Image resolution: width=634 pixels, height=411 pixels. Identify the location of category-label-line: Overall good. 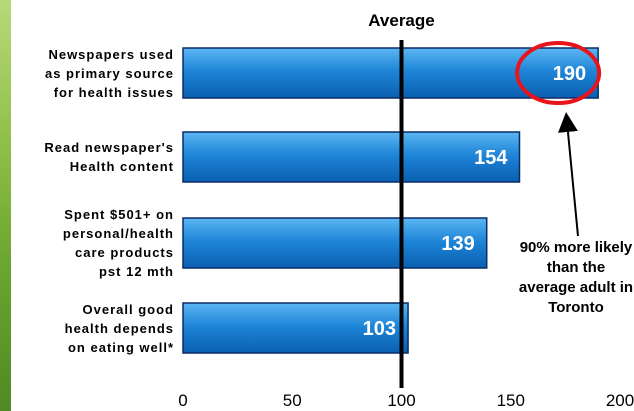
(93, 309).